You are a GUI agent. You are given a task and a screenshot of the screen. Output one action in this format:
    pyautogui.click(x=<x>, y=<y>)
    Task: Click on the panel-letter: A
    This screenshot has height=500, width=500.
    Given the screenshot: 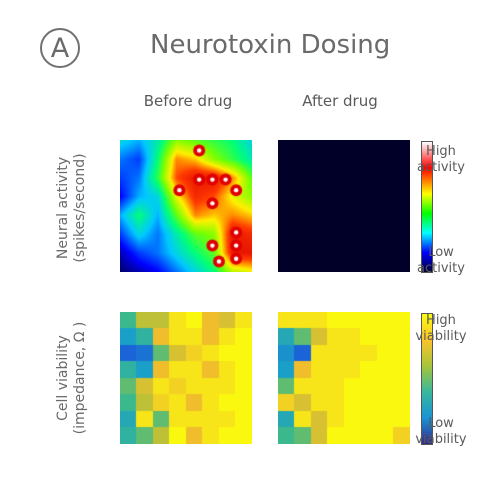 What is the action you would take?
    pyautogui.click(x=60, y=48)
    